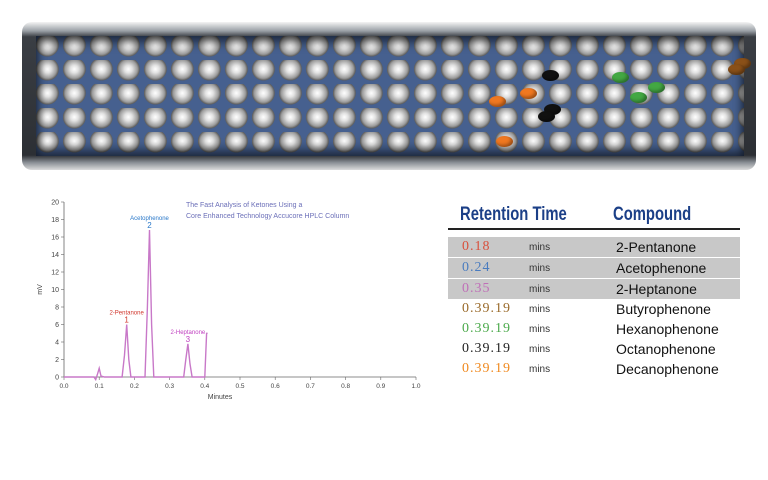 The height and width of the screenshot is (480, 768). Describe the element at coordinates (594, 309) in the screenshot. I see `table-row: 0.39.19 mins Butyrophenone` at that location.